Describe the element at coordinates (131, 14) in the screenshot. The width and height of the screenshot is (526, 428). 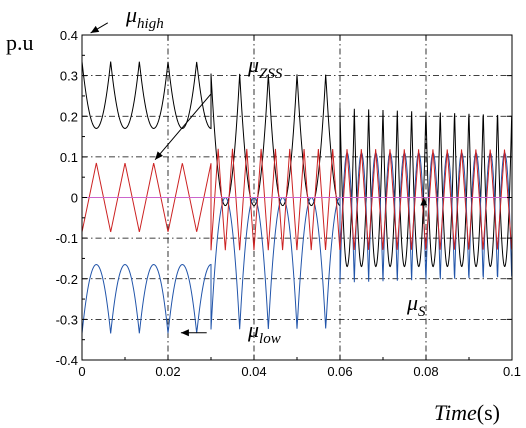
I see `annotation-mu-high-symbol: μ` at that location.